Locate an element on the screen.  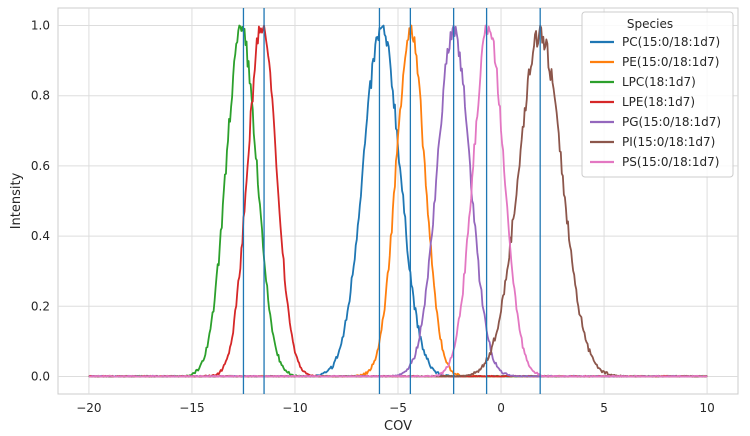
y-tick-label: 0.0 is located at coordinates (40, 376).